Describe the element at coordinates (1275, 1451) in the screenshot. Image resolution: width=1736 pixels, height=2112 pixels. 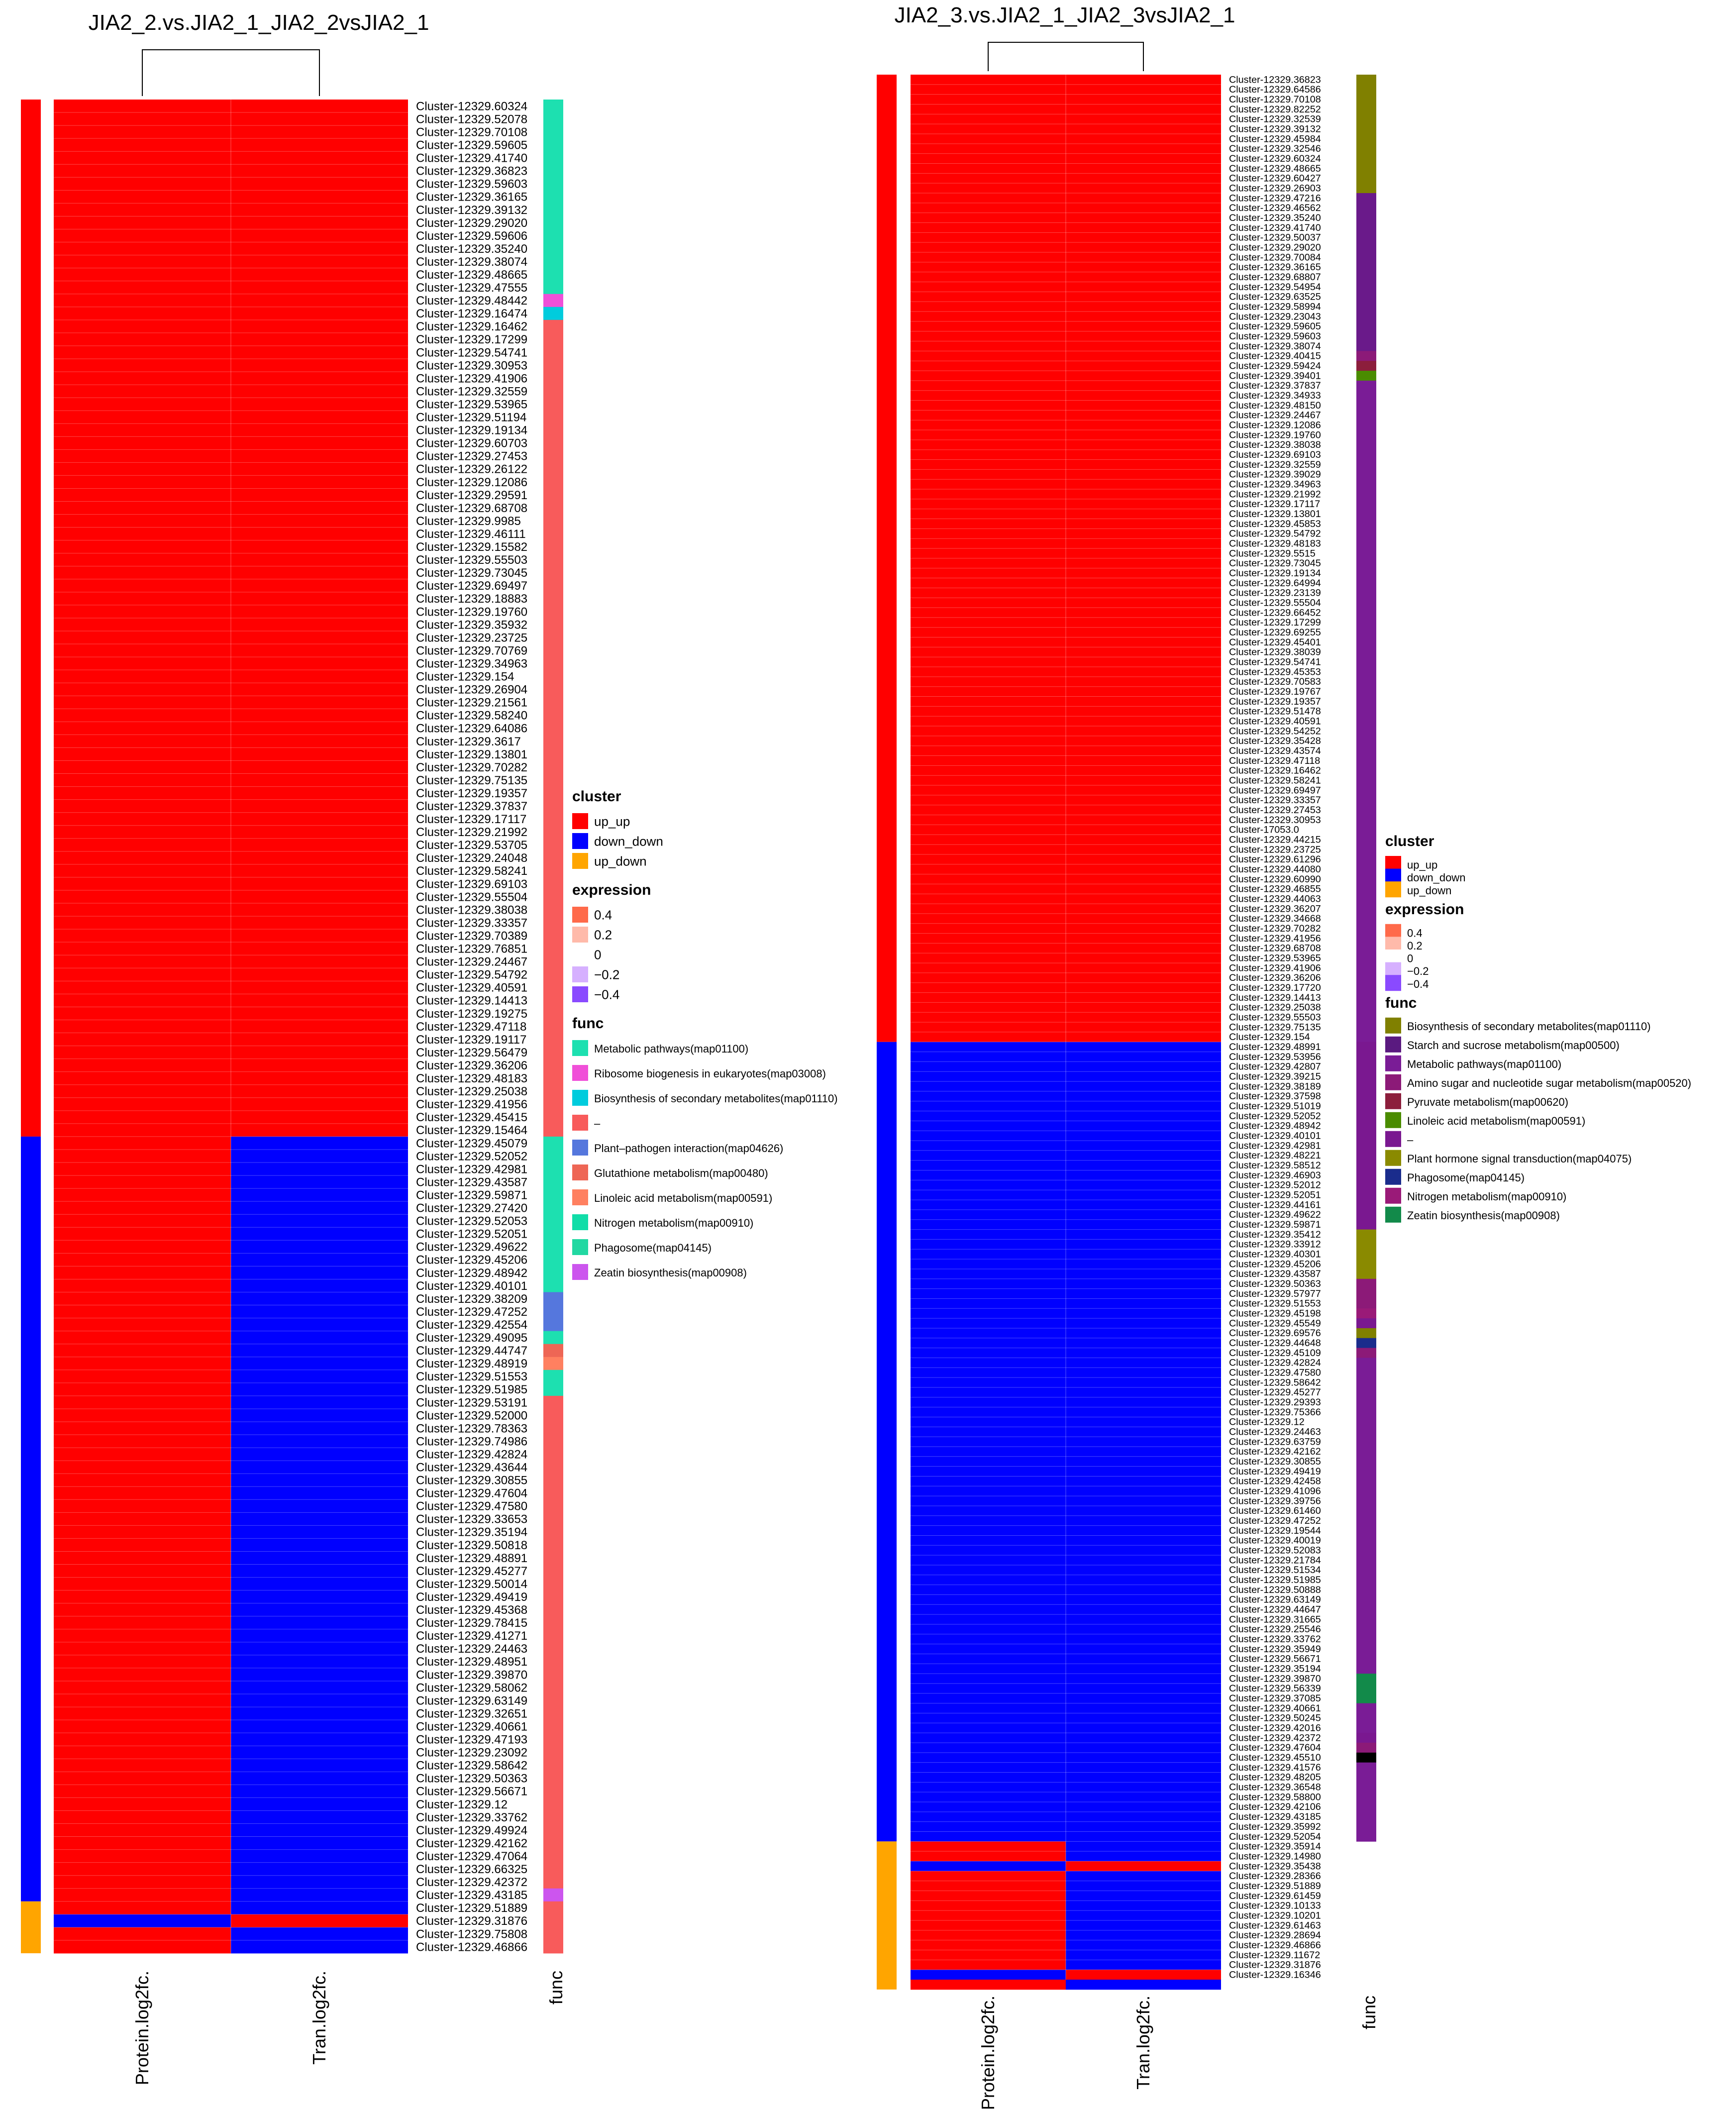
I see `row-label: Cluster-12329.42162` at that location.